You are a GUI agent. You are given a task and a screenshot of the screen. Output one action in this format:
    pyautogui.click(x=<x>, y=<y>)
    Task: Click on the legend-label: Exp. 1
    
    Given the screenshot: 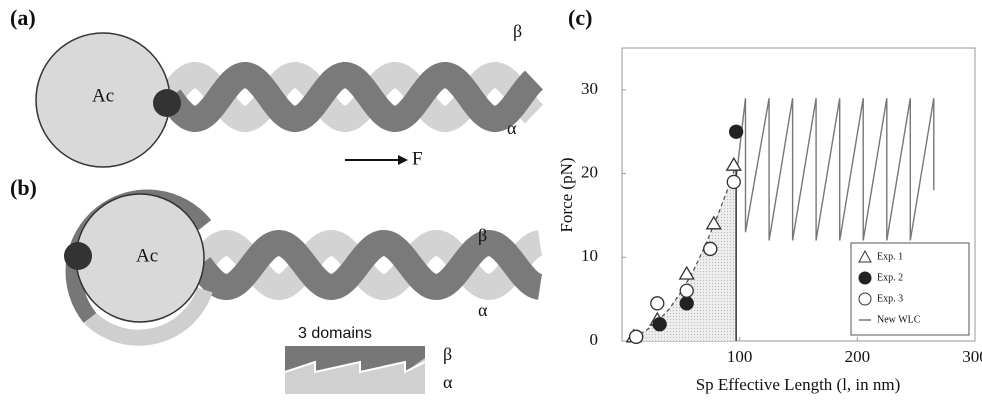 What is the action you would take?
    pyautogui.click(x=890, y=256)
    